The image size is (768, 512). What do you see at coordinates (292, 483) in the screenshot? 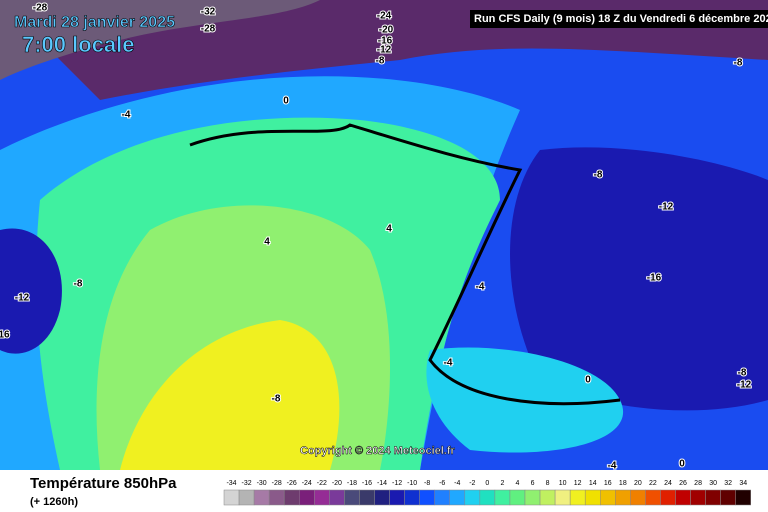
I see `scale-label: -26` at bounding box center [292, 483].